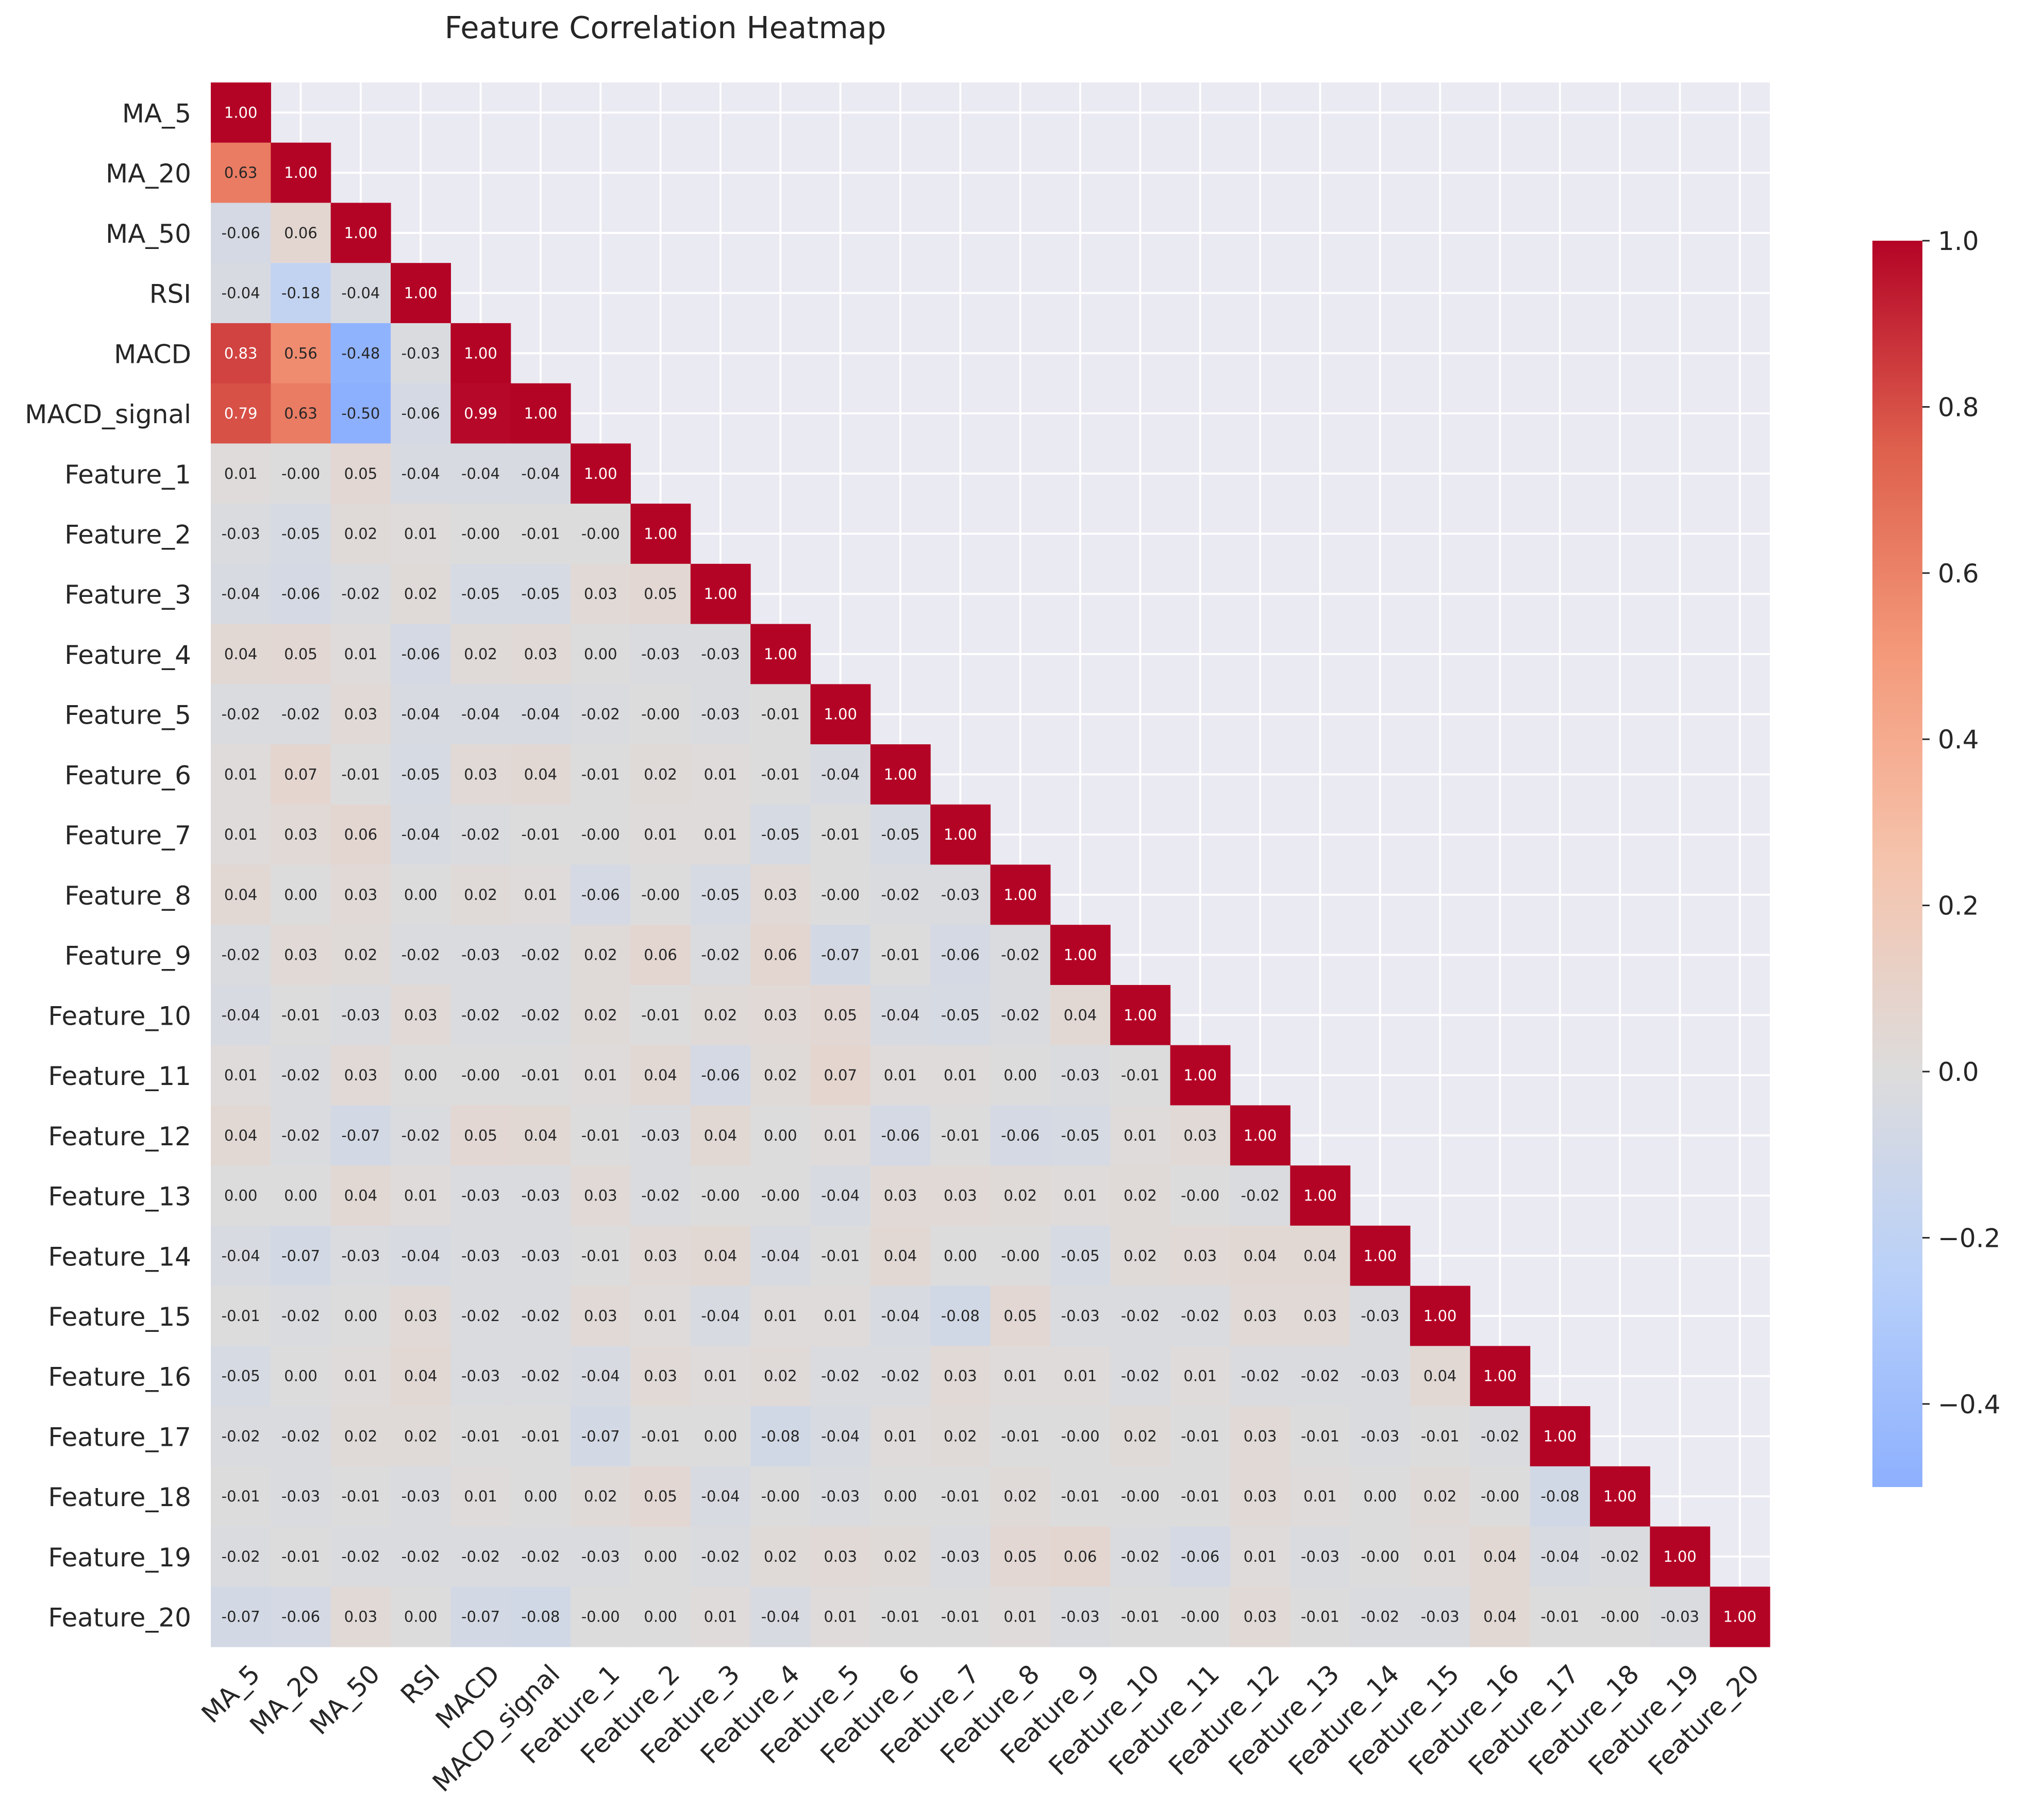 The height and width of the screenshot is (1820, 2026). I want to click on cell-value-Feature_5-MACD_signal: -0.04, so click(540, 714).